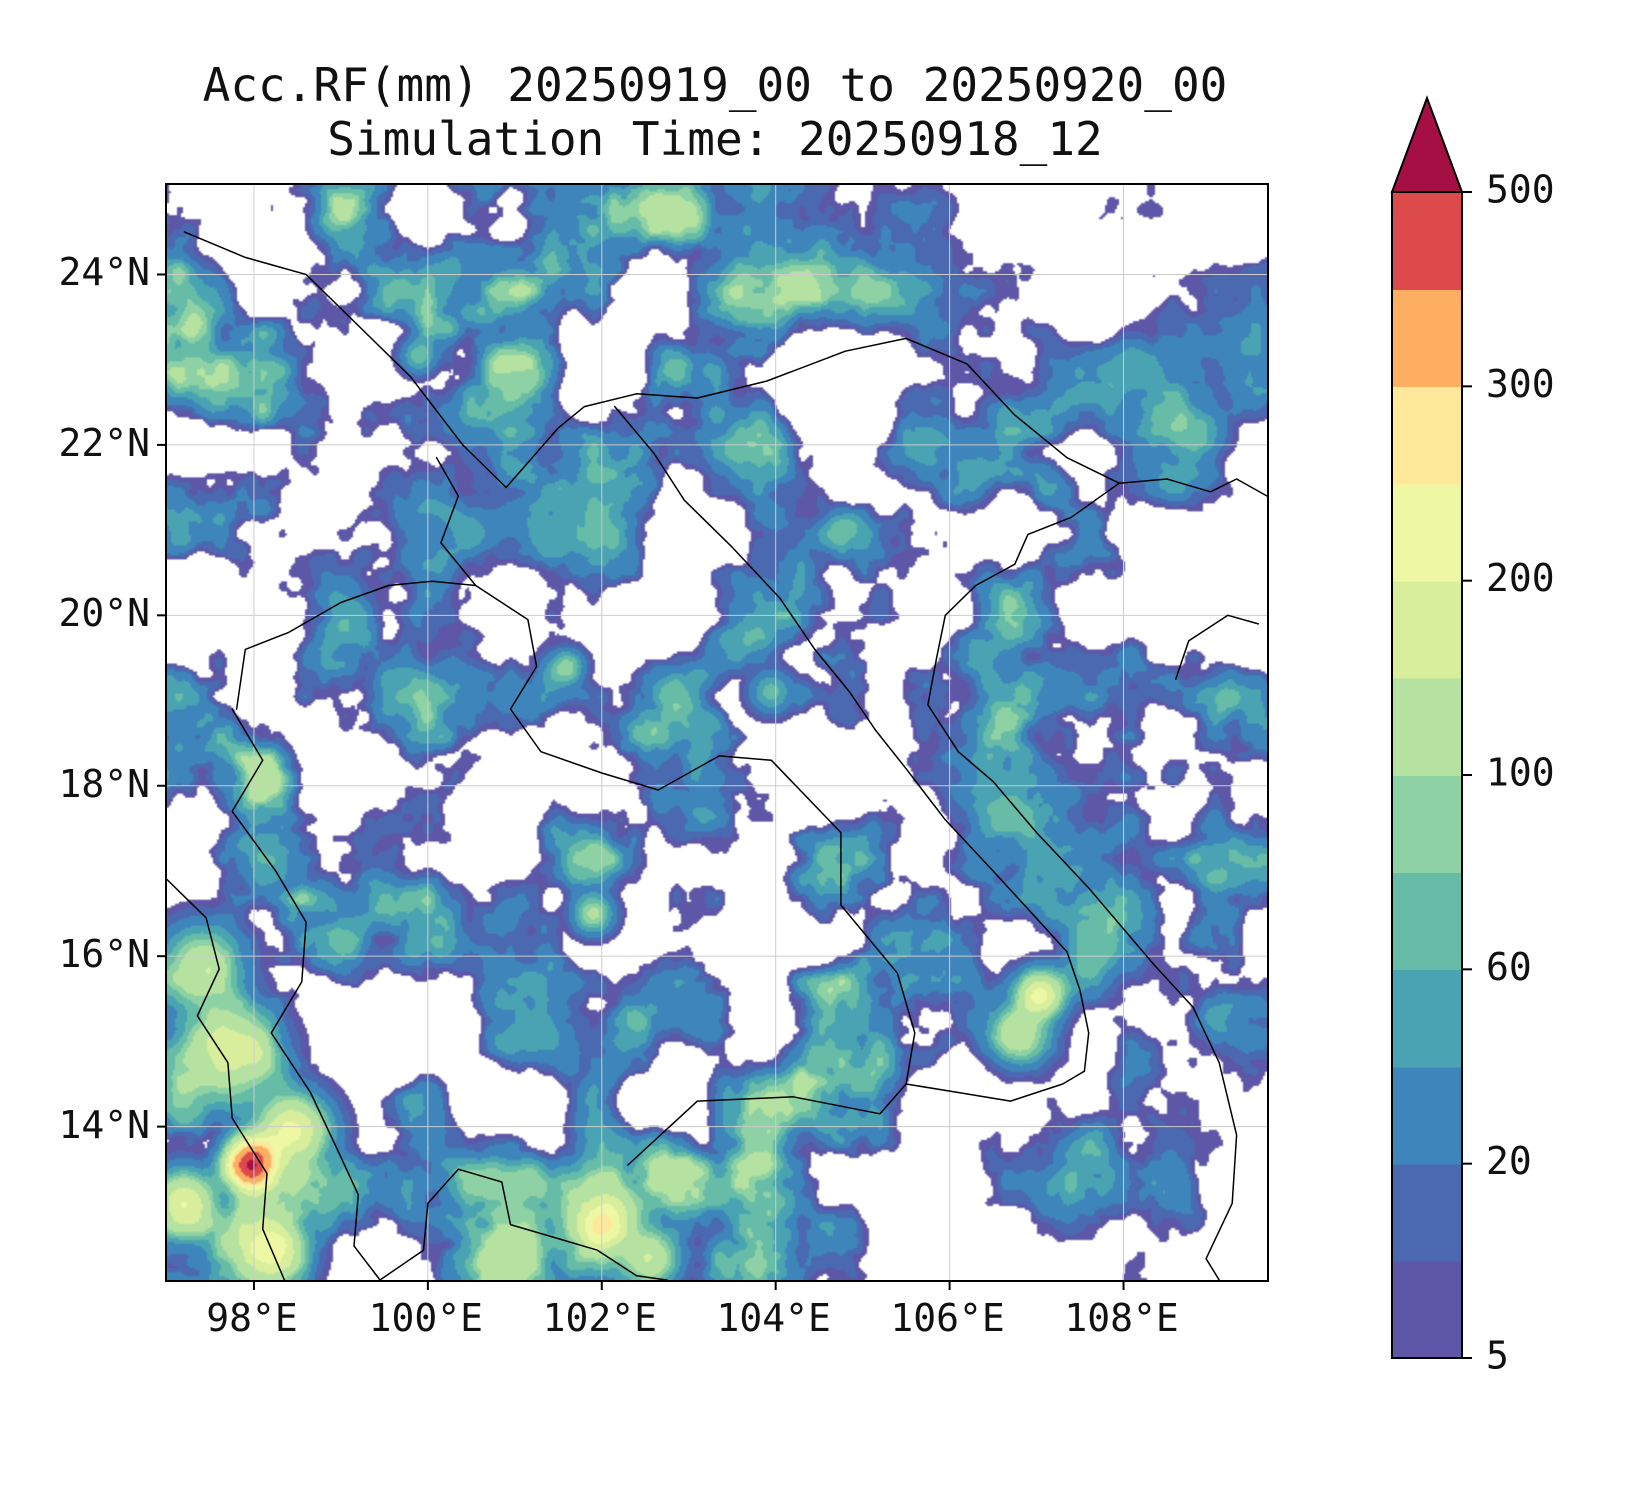  Describe the element at coordinates (1121, 1318) in the screenshot. I see `x-tick-label: 108°E` at that location.